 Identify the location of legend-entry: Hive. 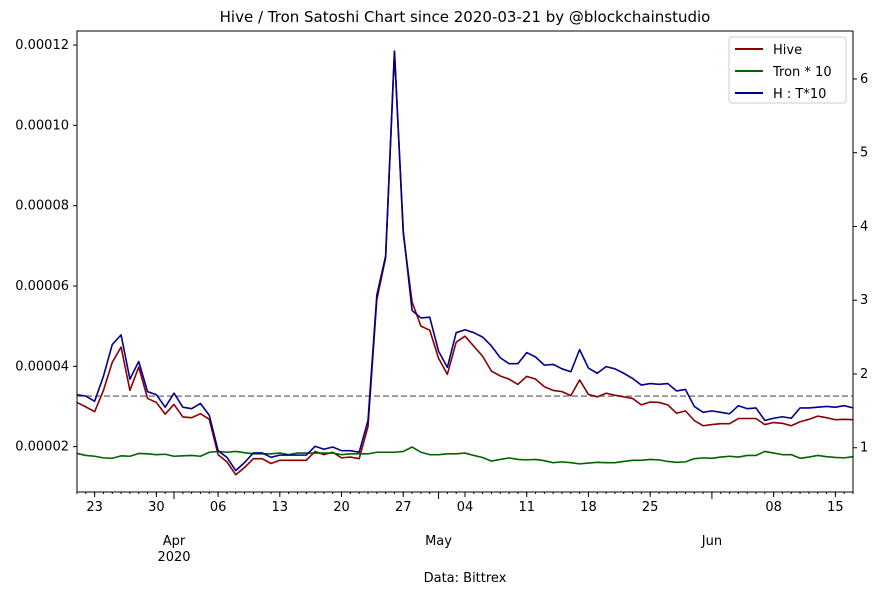
(787, 50).